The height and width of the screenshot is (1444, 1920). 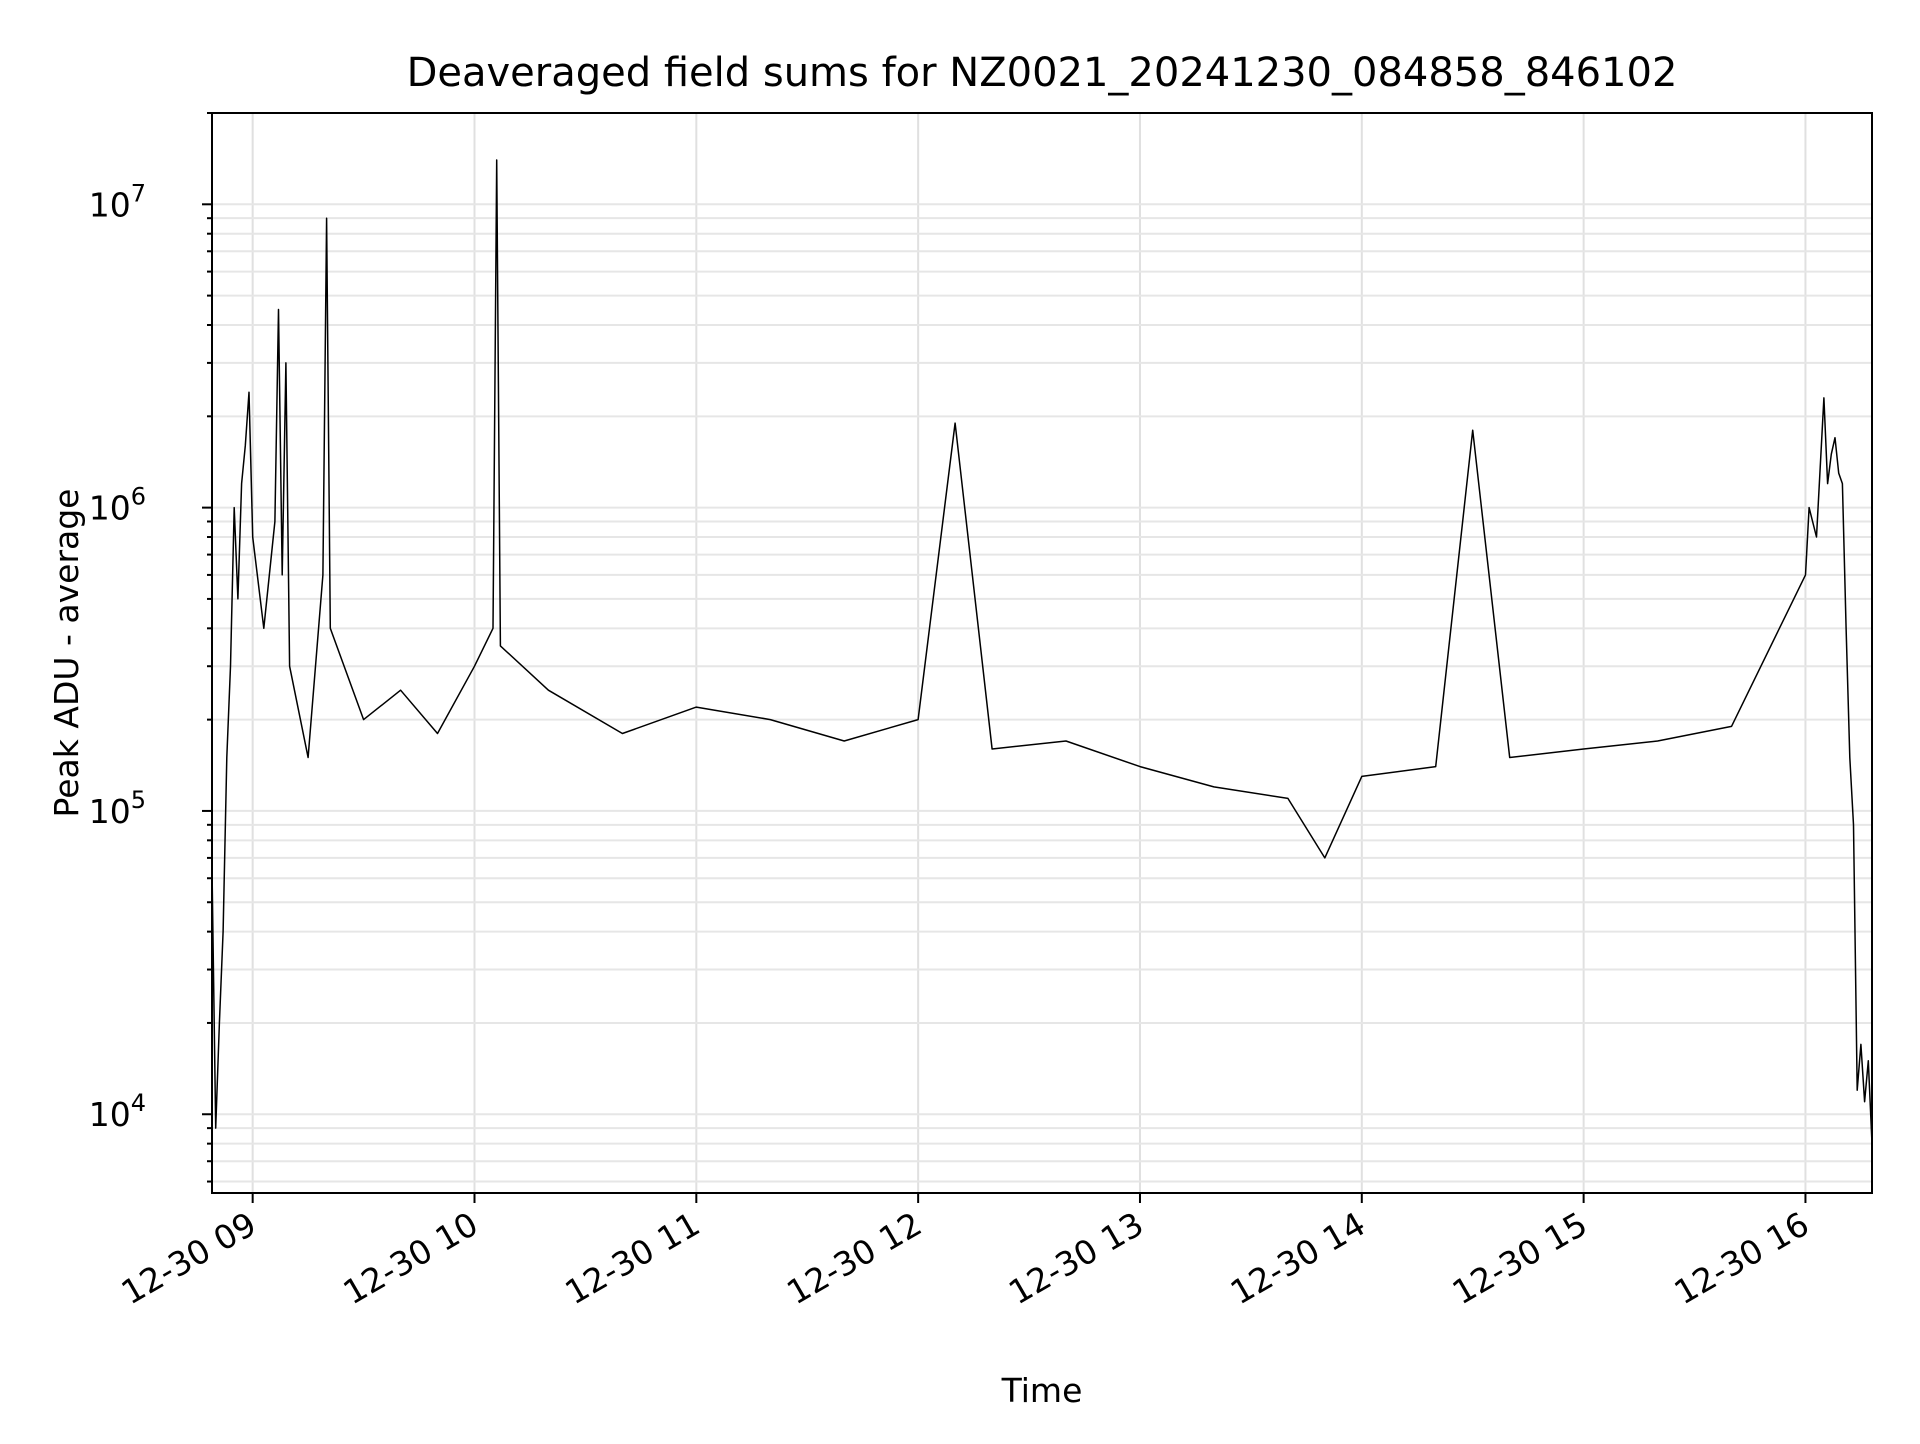 I want to click on y-tick-label-exponent: 4, so click(x=138, y=1103).